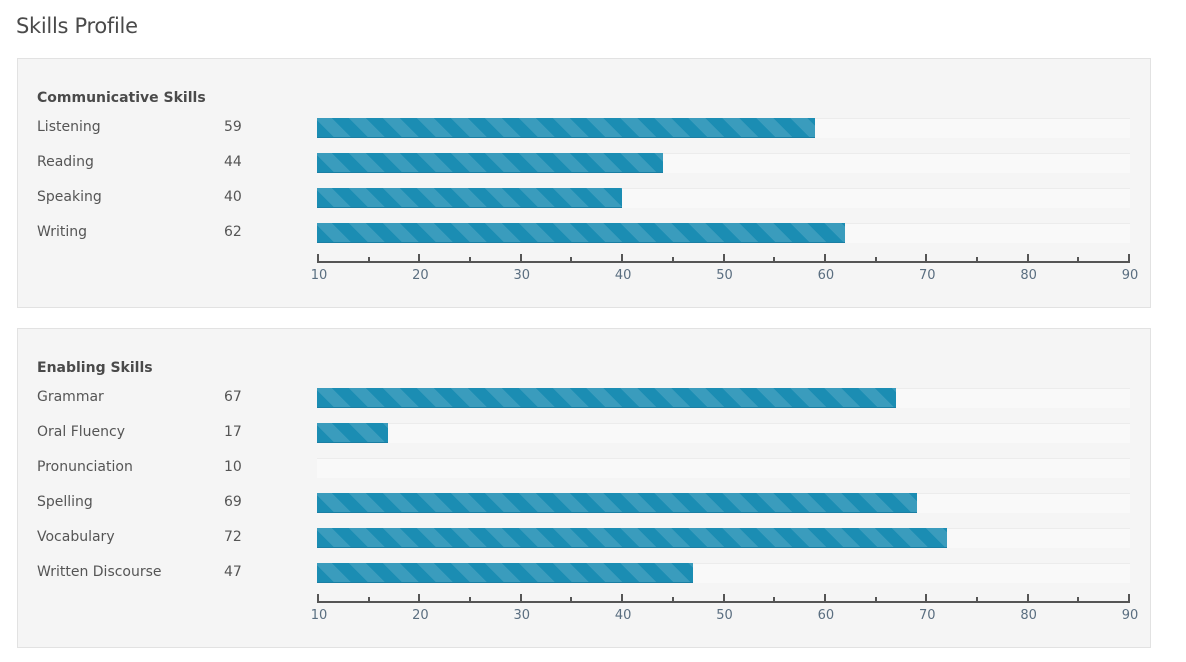 This screenshot has height=662, width=1186. I want to click on axis-line, so click(723, 602).